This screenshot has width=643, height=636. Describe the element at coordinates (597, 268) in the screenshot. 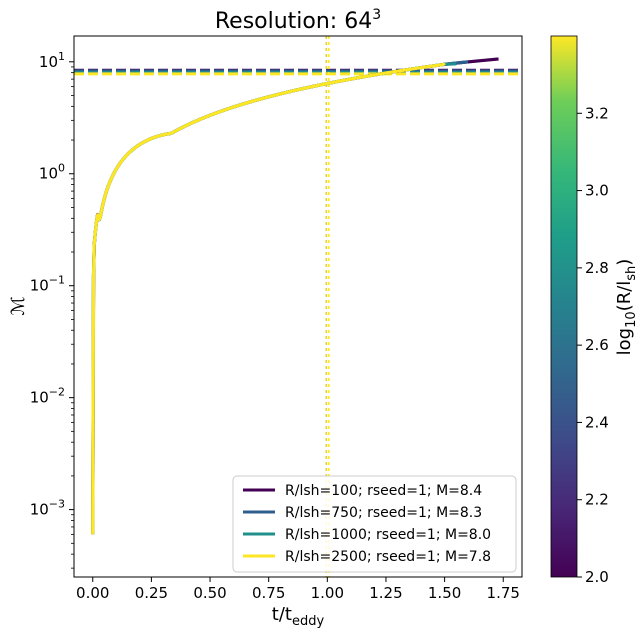

I see `colorbar-tick-label: 2.8` at that location.